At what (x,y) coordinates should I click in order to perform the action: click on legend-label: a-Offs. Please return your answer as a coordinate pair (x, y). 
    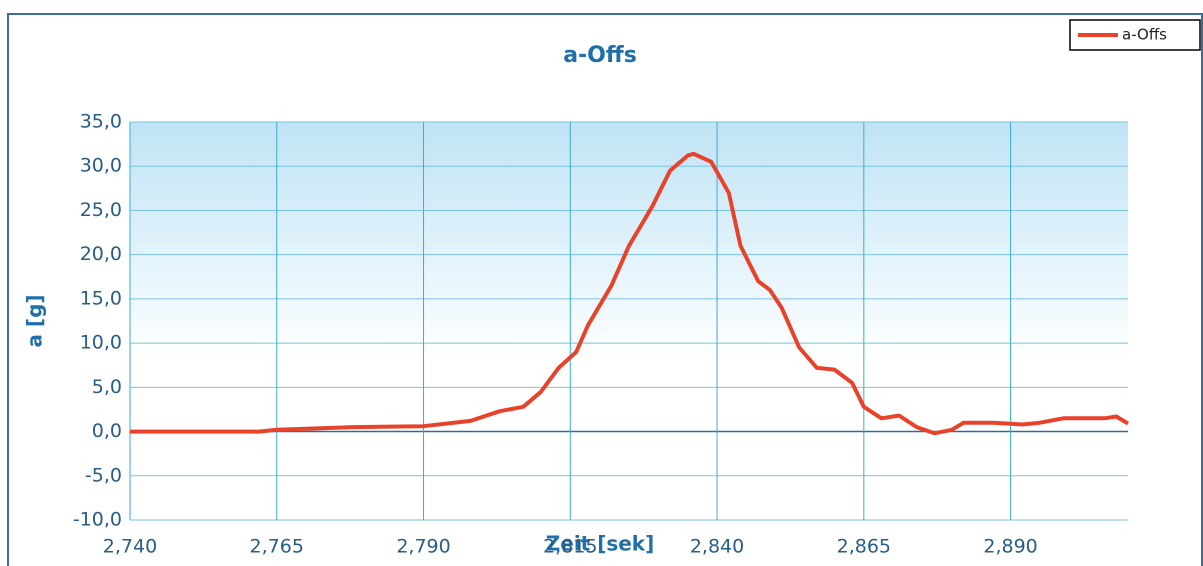
    Looking at the image, I should click on (1144, 35).